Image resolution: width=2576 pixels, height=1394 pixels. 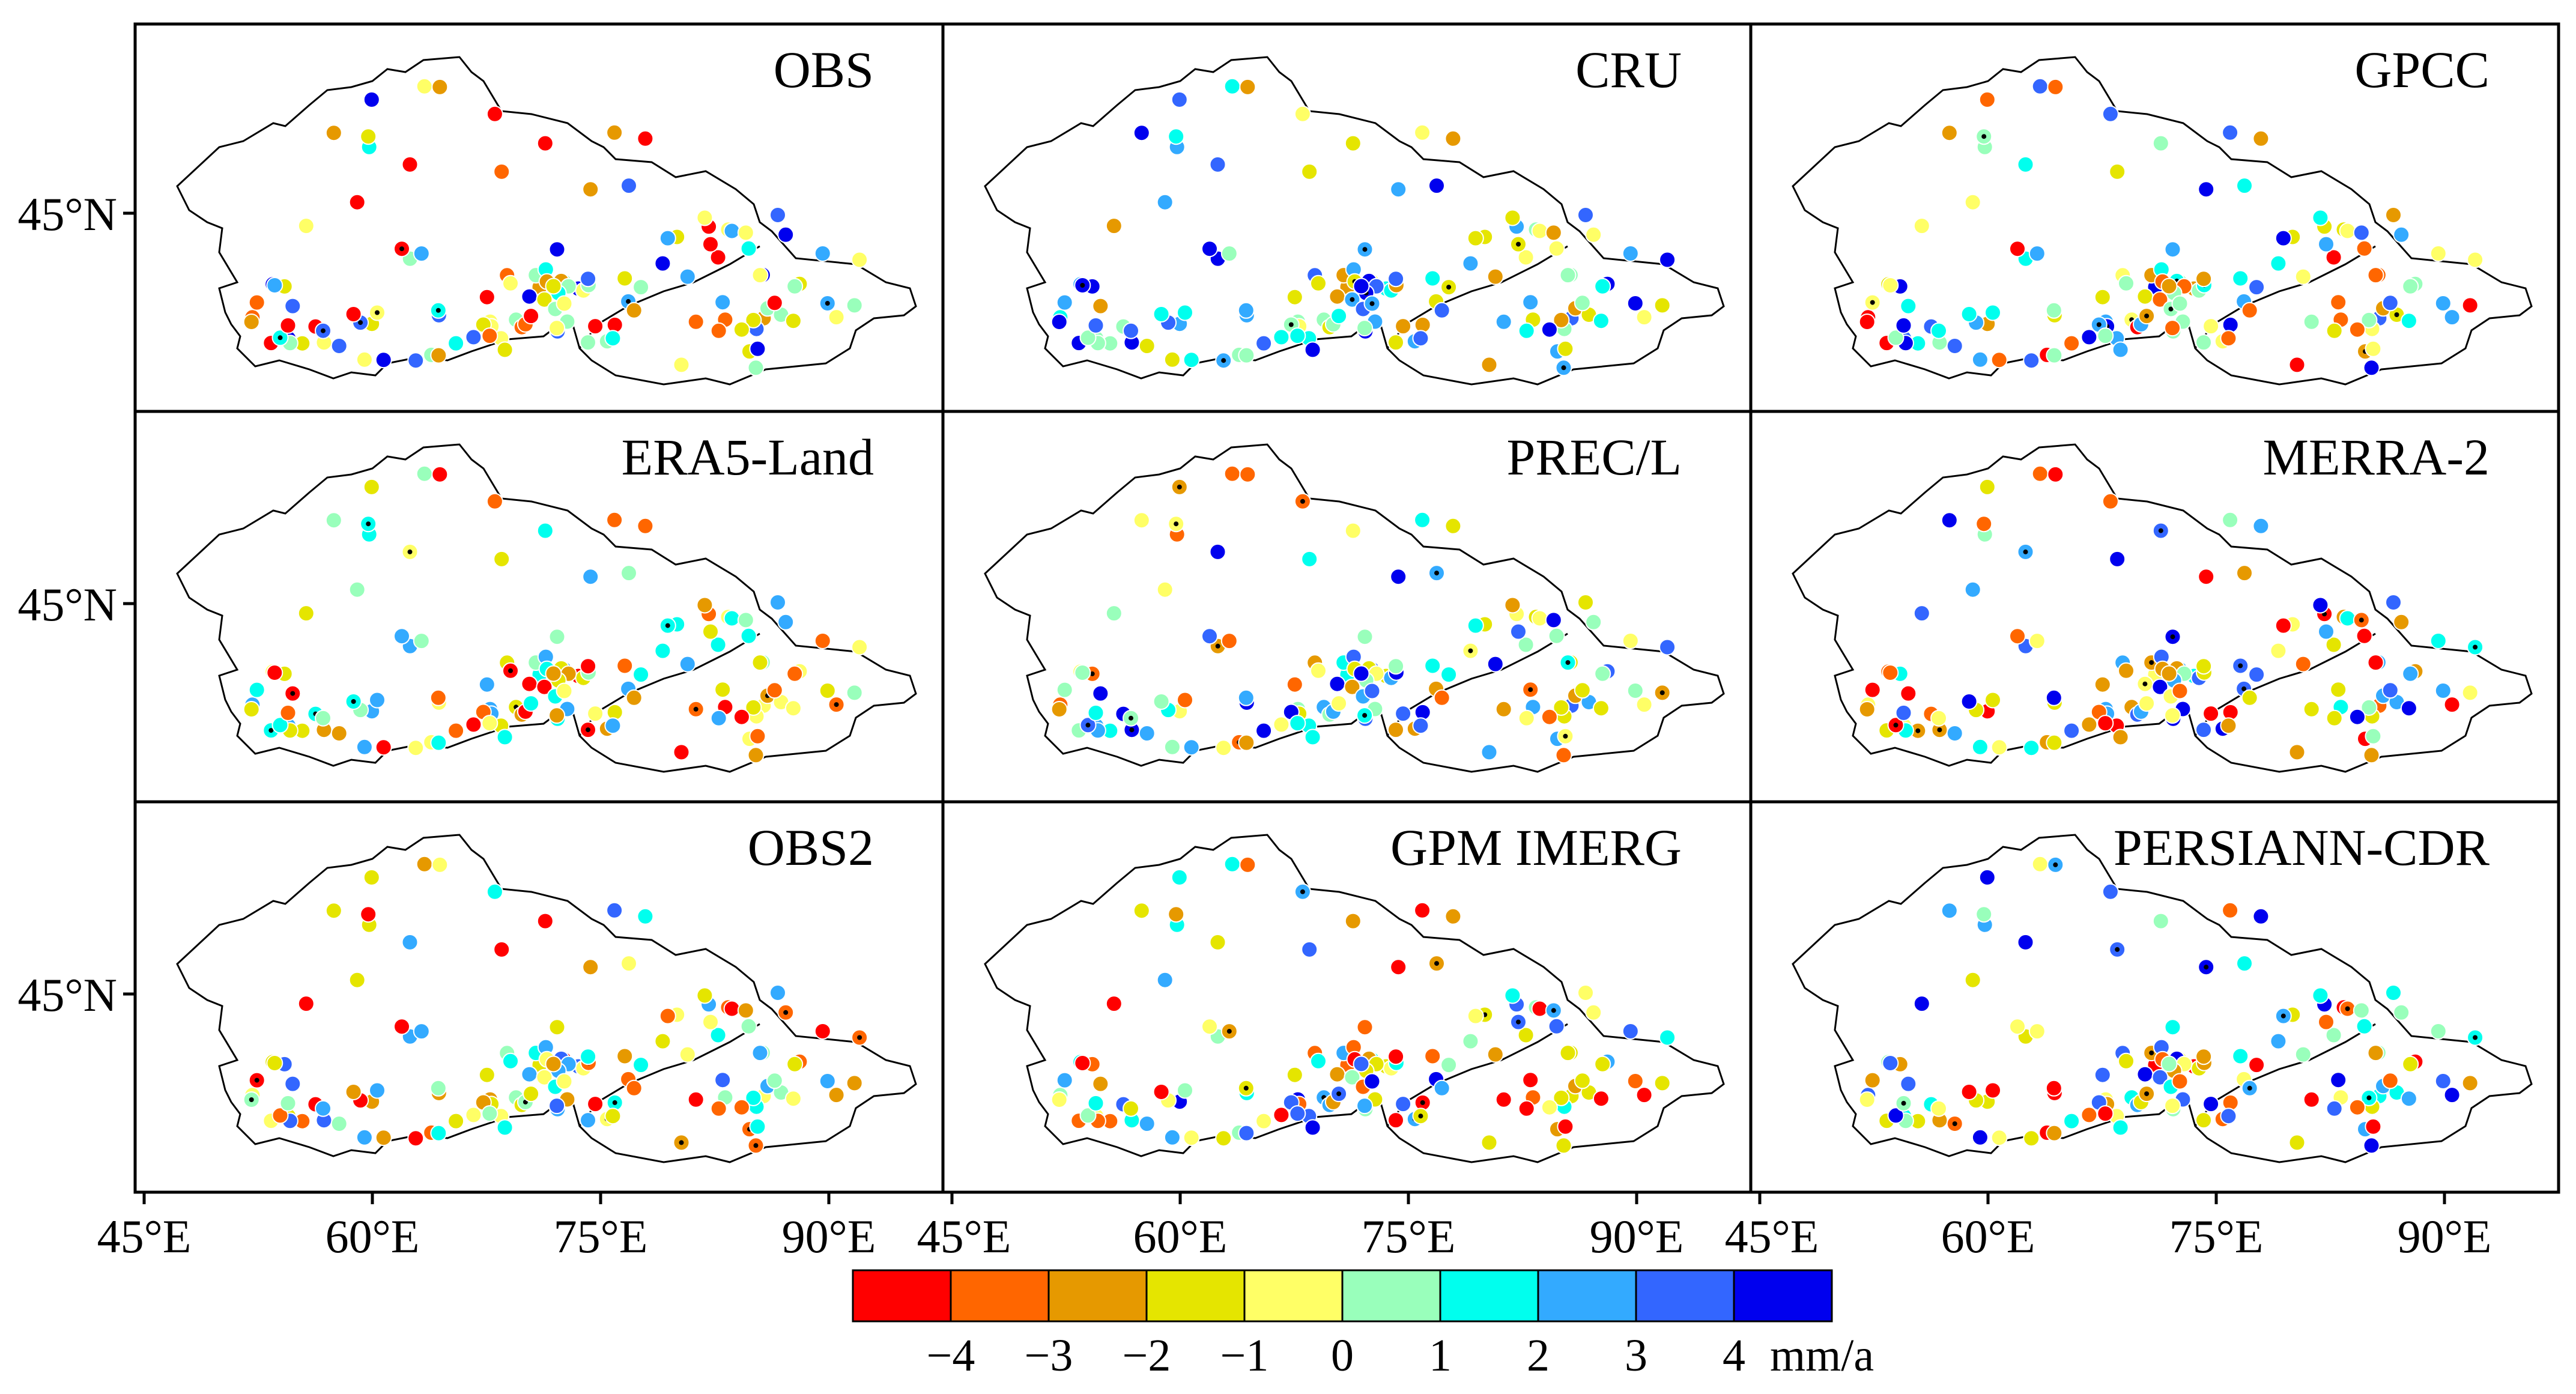 I want to click on x-tick-label: 75°E, so click(x=1409, y=1236).